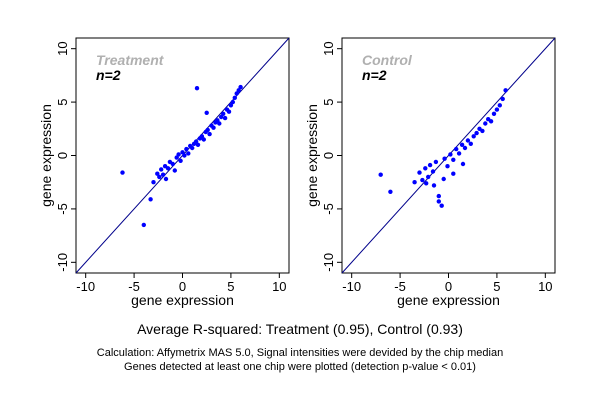  Describe the element at coordinates (374, 75) in the screenshot. I see `sample-size-label: n=2` at that location.